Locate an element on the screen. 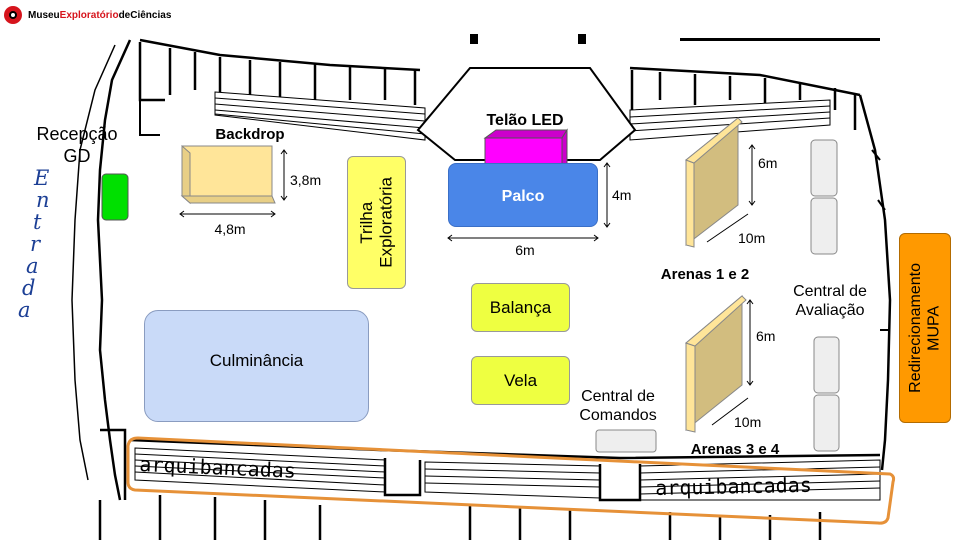  telao-label: Telão LED is located at coordinates (525, 120).